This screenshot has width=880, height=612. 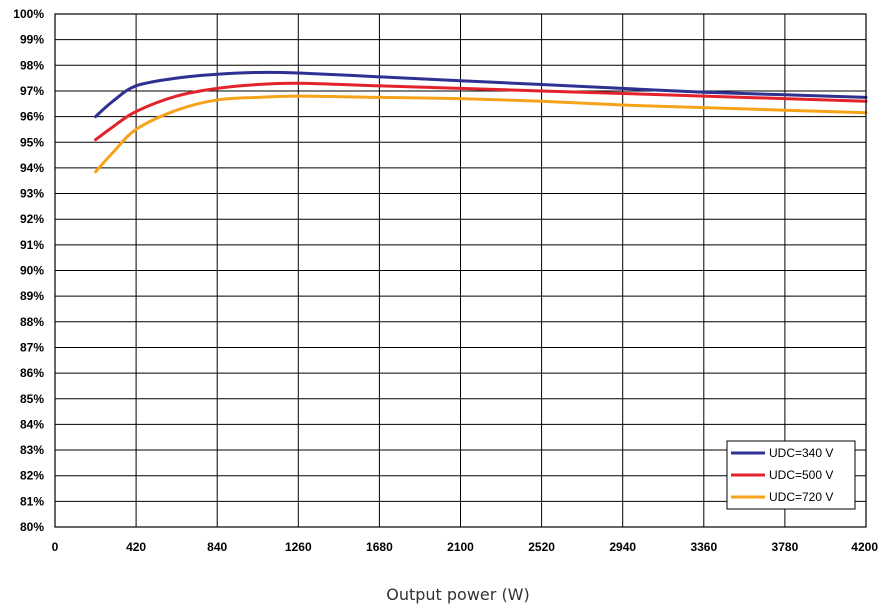 I want to click on x-tick-label: 3780, so click(x=785, y=547).